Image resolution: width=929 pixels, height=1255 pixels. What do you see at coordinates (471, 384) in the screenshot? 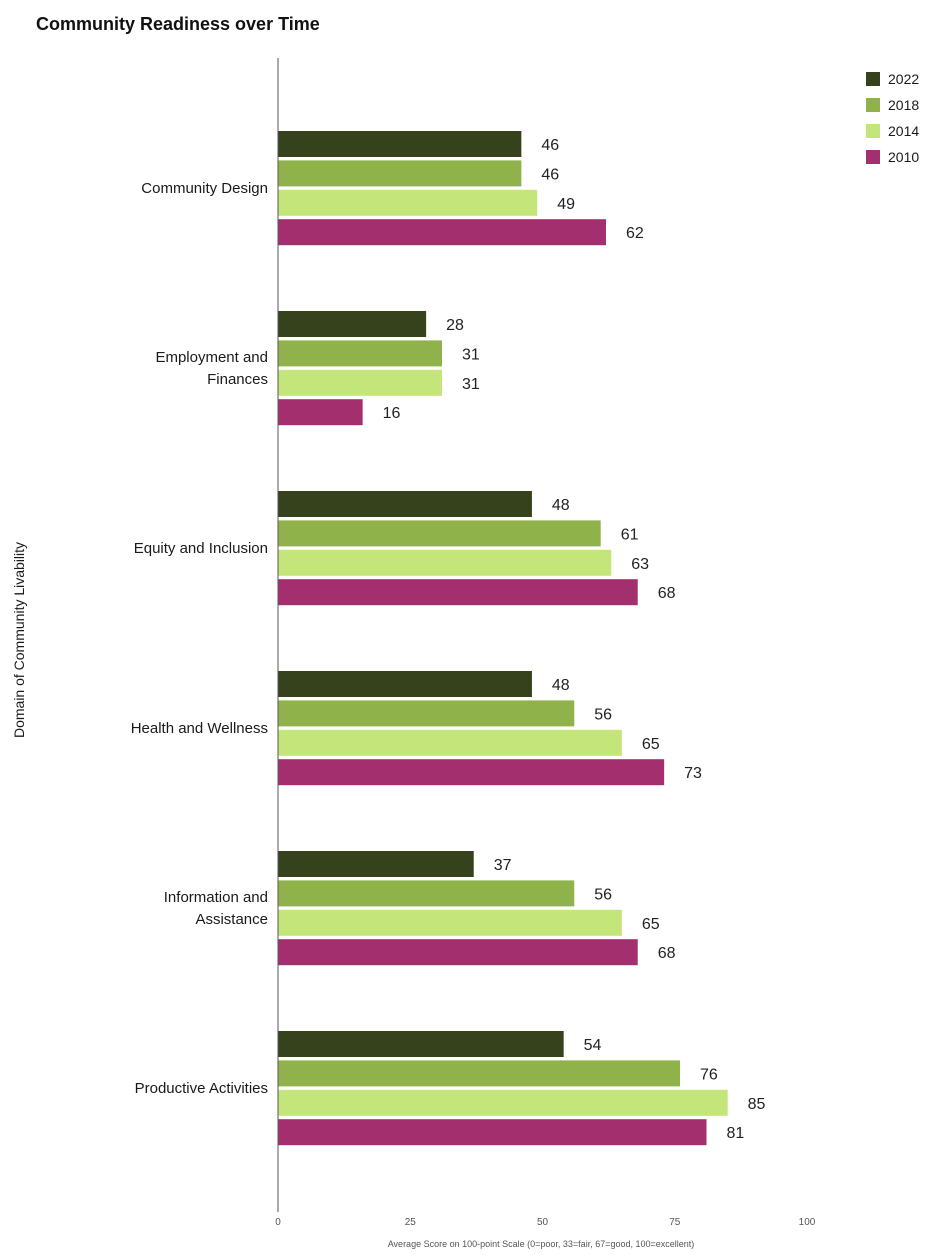
I see `data-label-2014: 31` at bounding box center [471, 384].